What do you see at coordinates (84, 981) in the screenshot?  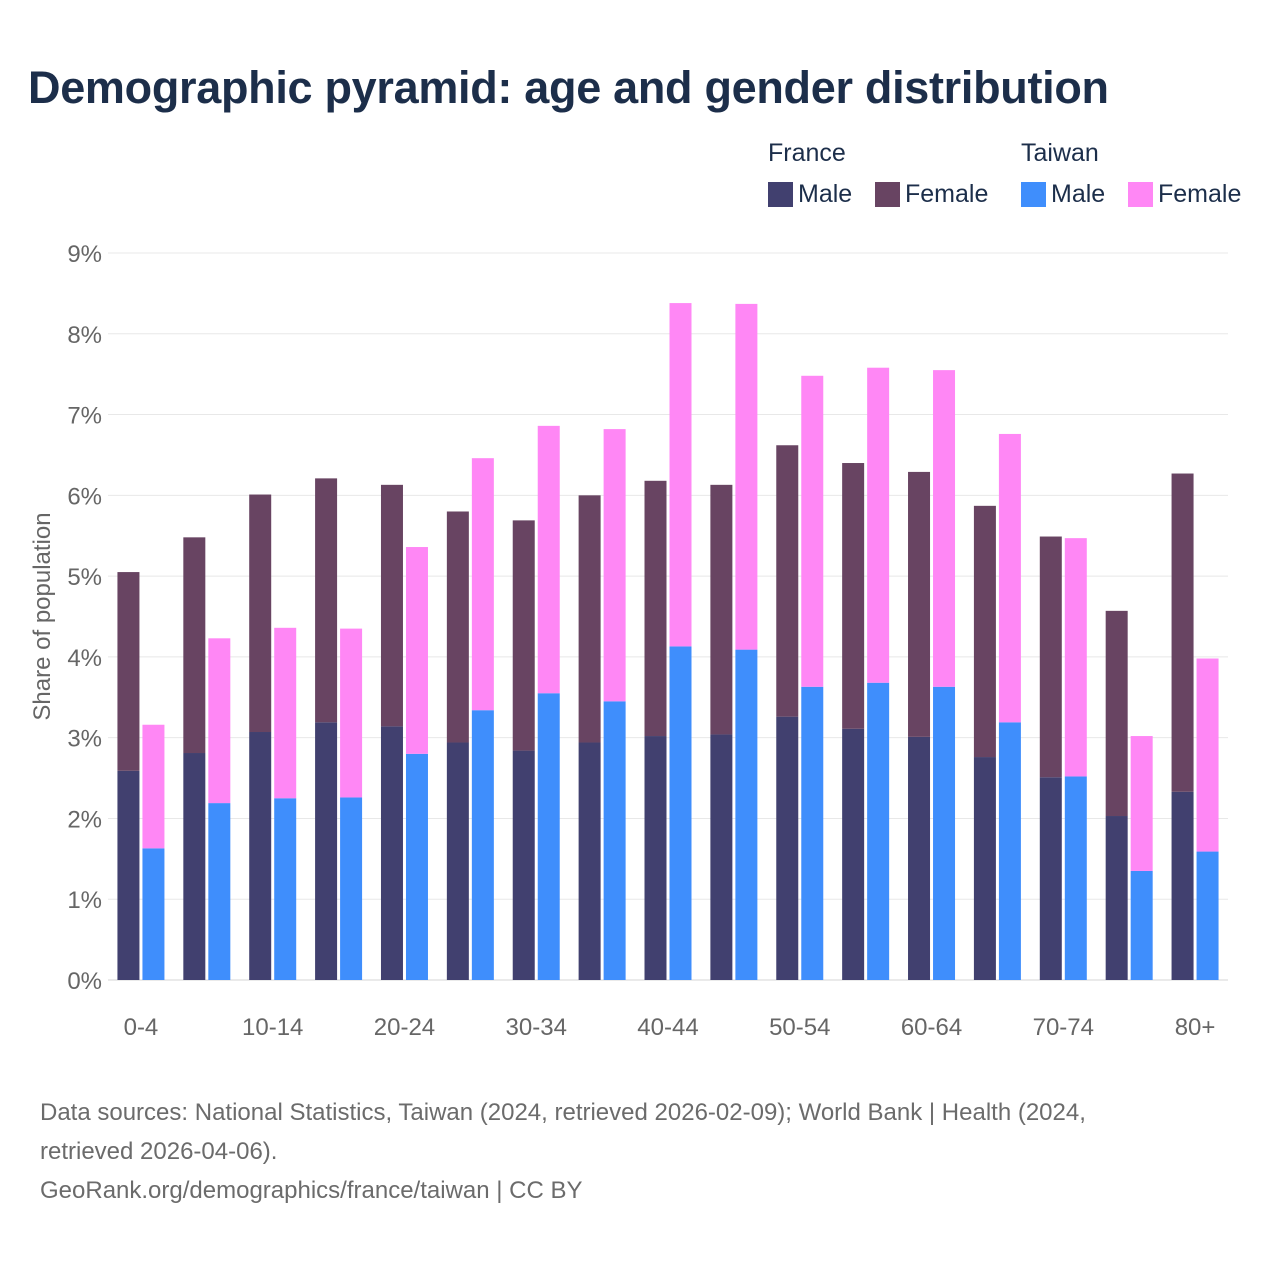 I see `y-tick-label: 0%` at bounding box center [84, 981].